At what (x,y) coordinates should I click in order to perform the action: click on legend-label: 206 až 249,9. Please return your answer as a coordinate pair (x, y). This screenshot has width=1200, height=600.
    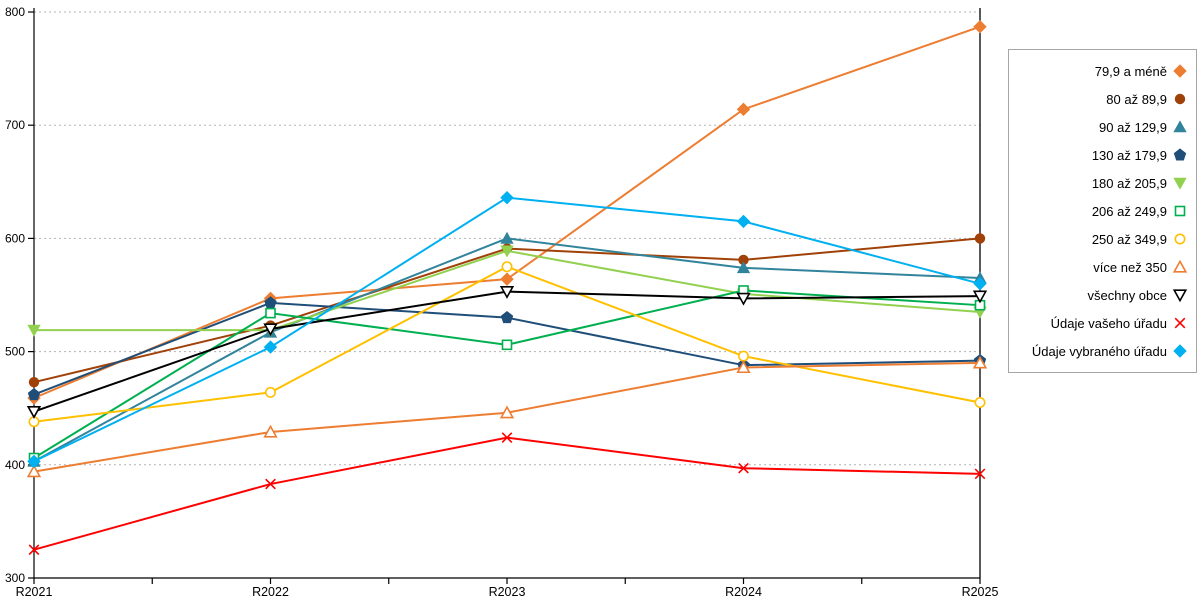
    Looking at the image, I should click on (1129, 211).